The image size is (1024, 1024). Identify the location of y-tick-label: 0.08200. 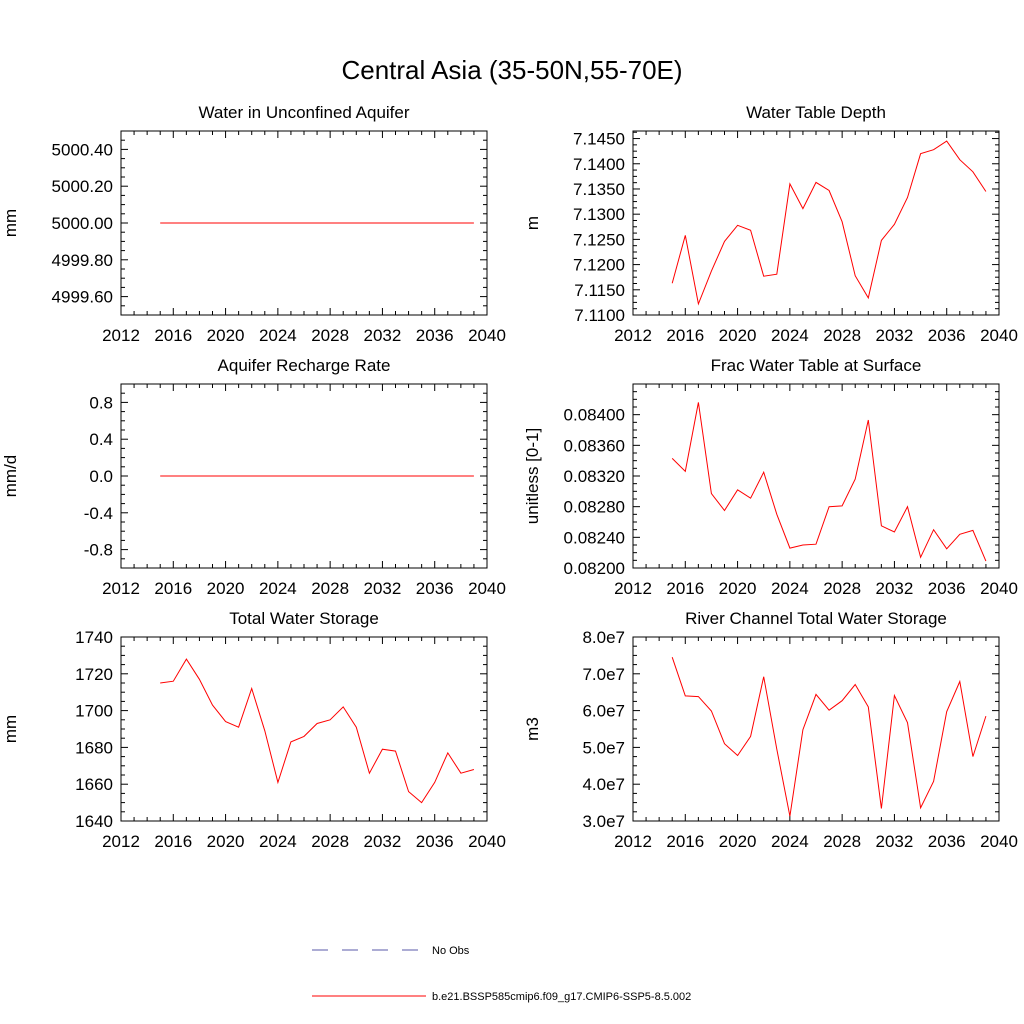
(594, 568).